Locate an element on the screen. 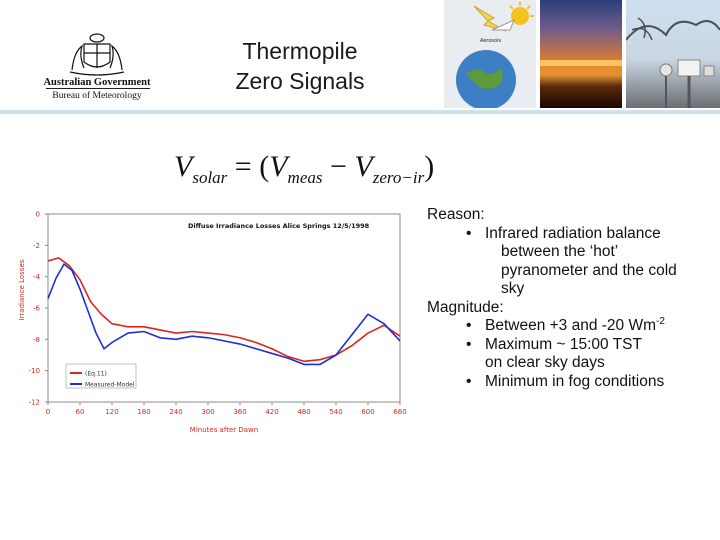 The width and height of the screenshot is (720, 540). x-tick-label: 420 is located at coordinates (271, 412).